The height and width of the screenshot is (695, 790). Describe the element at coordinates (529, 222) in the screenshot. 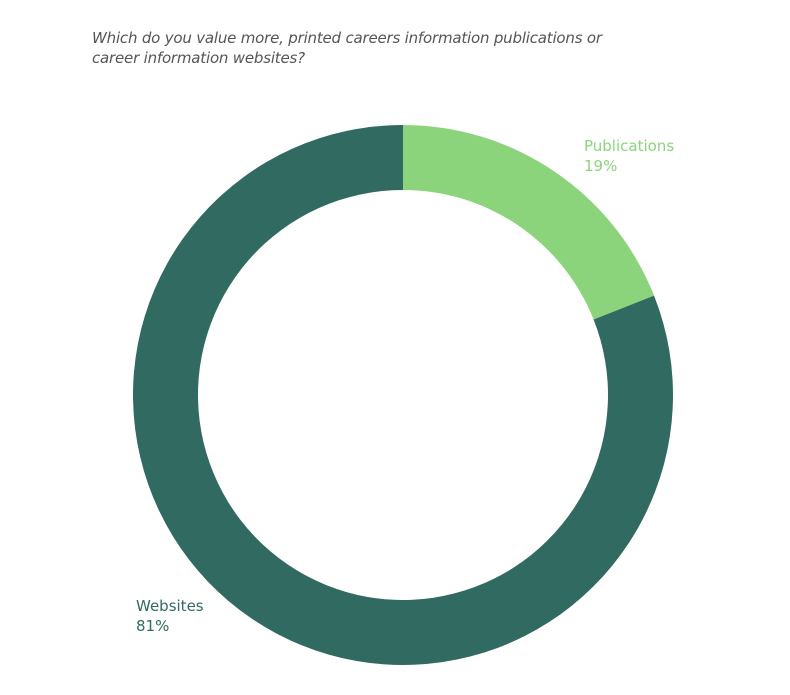

I see `donut-slice-publications` at that location.